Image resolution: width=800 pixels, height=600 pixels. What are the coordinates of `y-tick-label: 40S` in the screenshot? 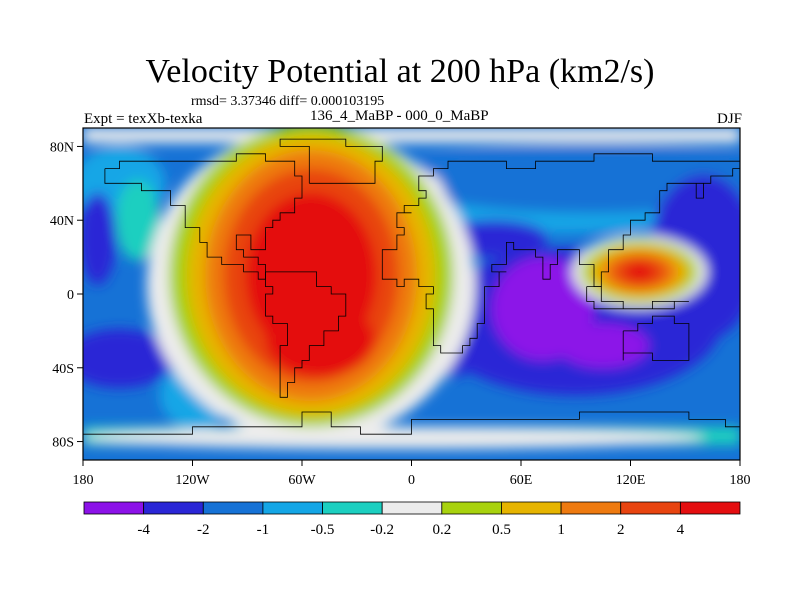 It's located at (63, 369).